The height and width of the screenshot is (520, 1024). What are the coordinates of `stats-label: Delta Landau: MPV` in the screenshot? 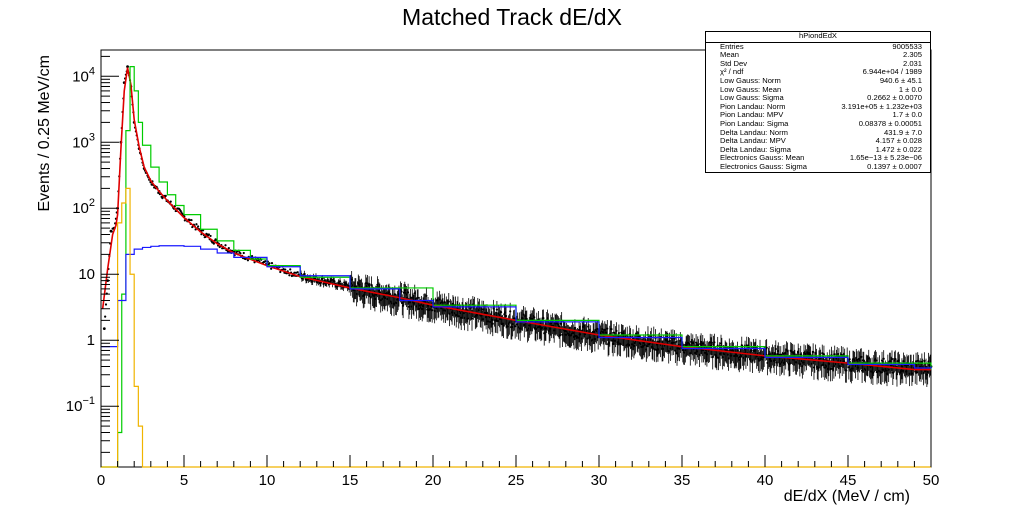 It's located at (753, 141).